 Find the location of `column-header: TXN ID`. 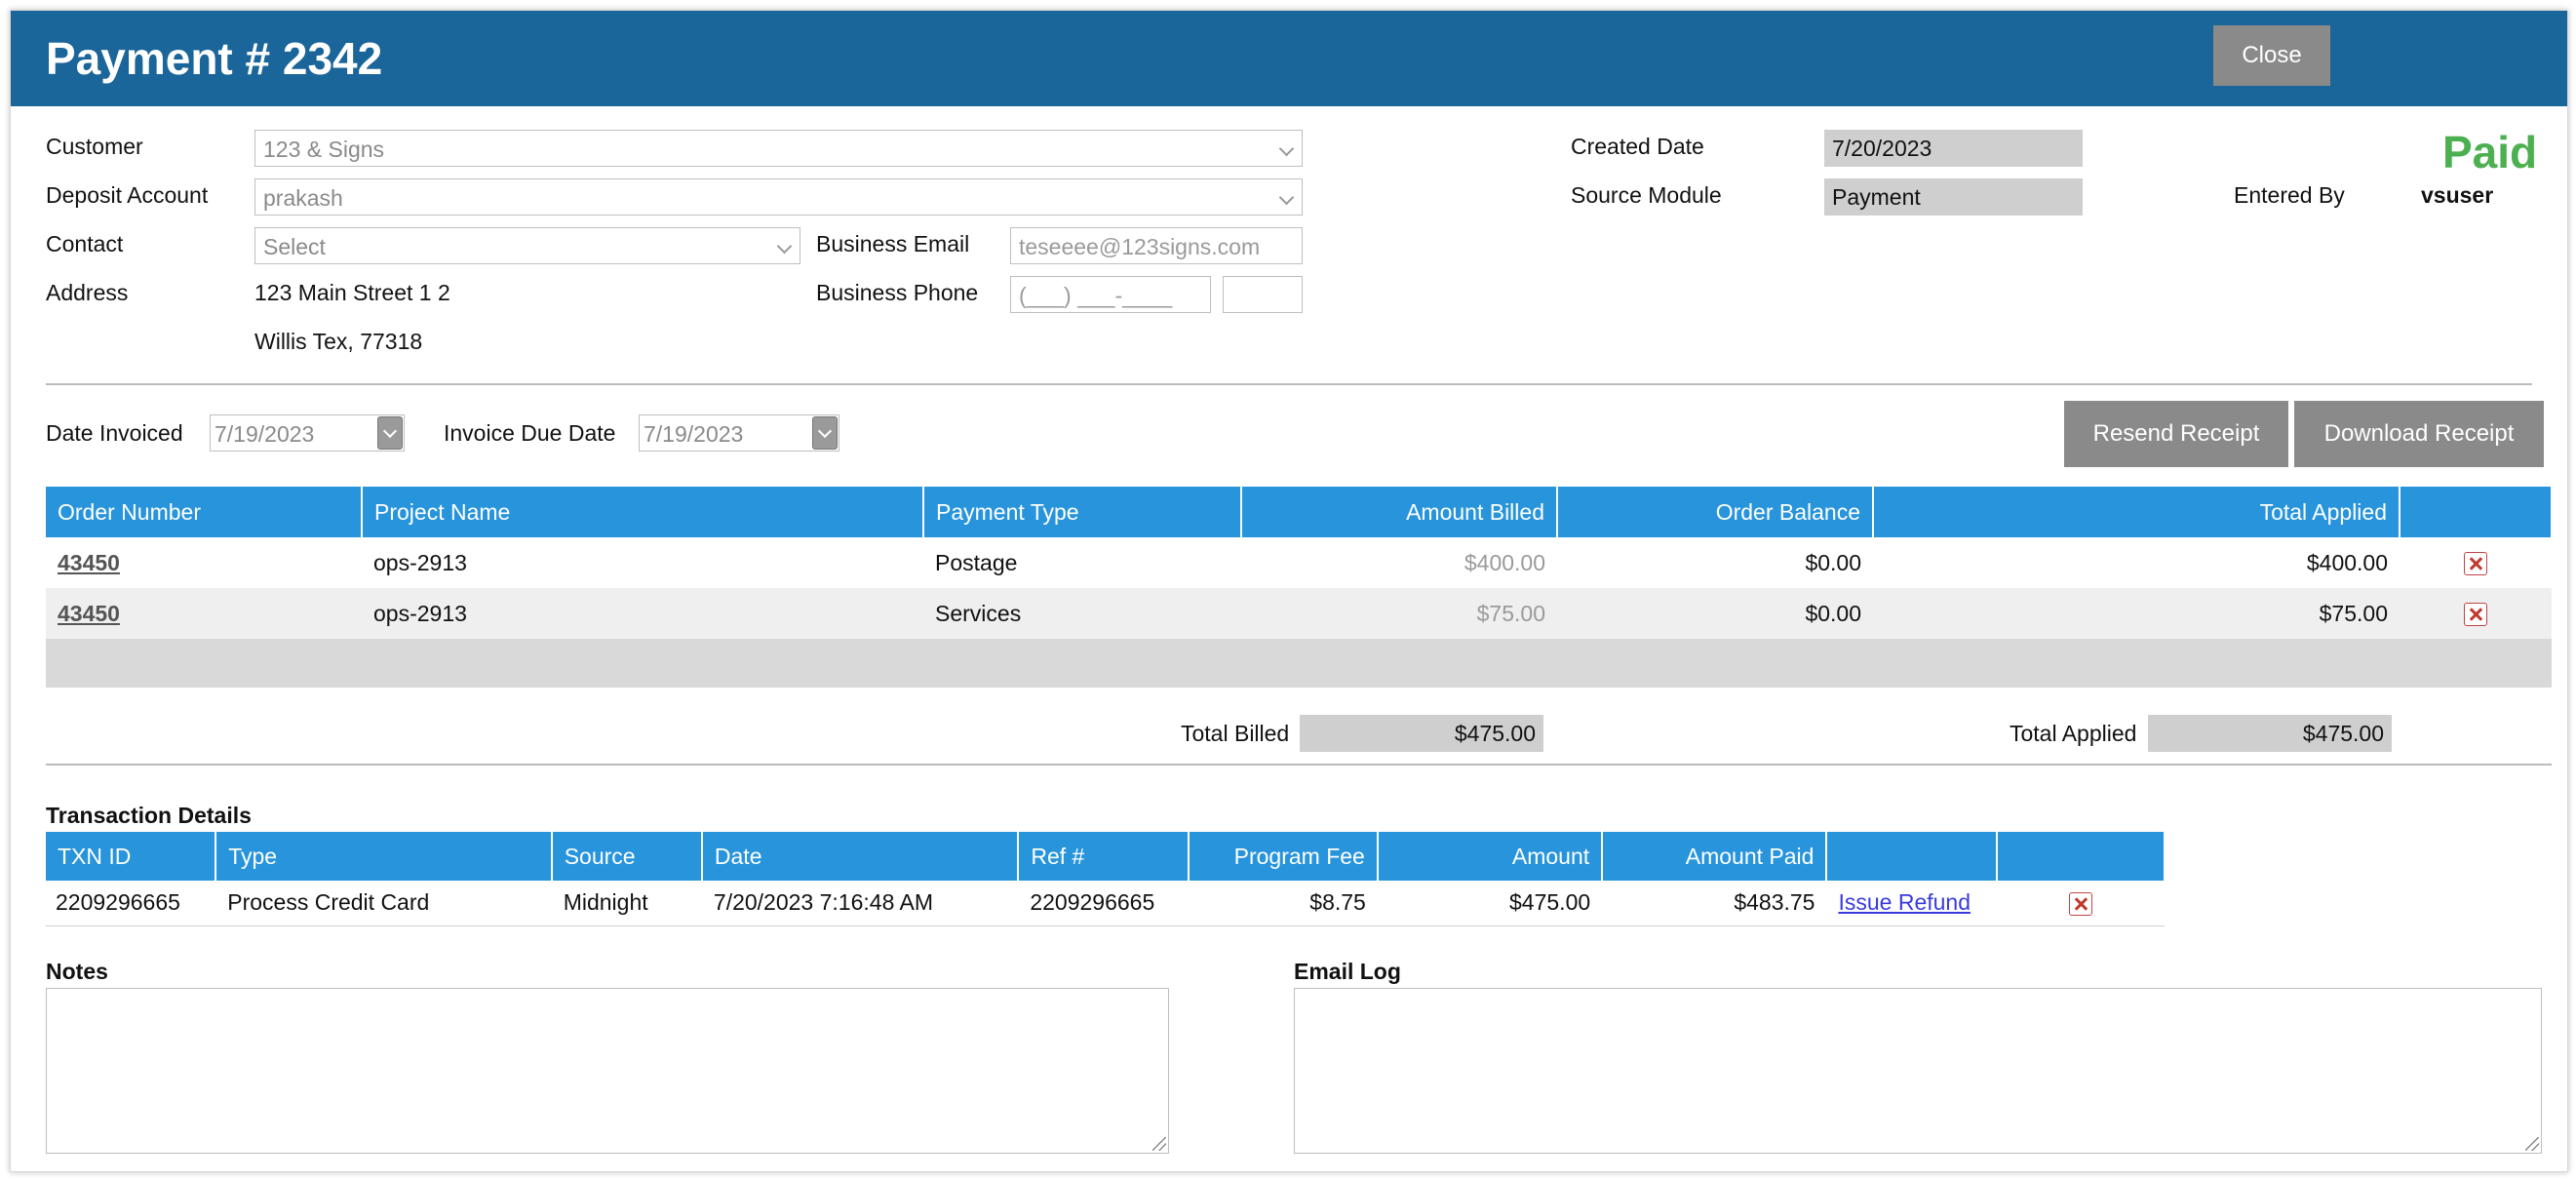

column-header: TXN ID is located at coordinates (131, 856).